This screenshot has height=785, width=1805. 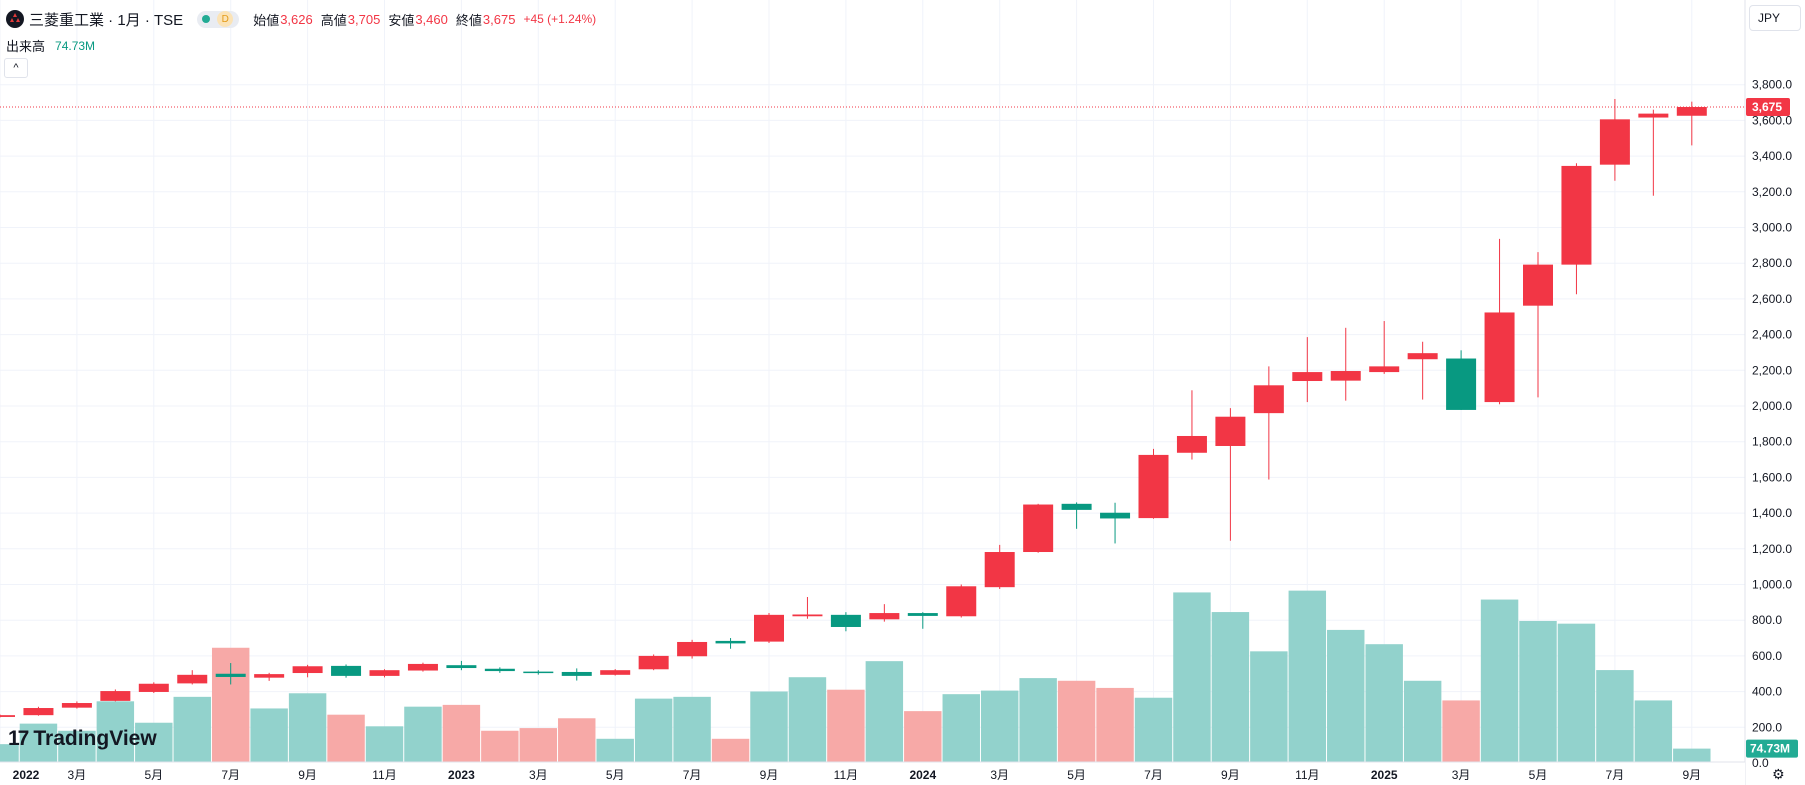 I want to click on high-label: 高値, so click(x=333, y=20).